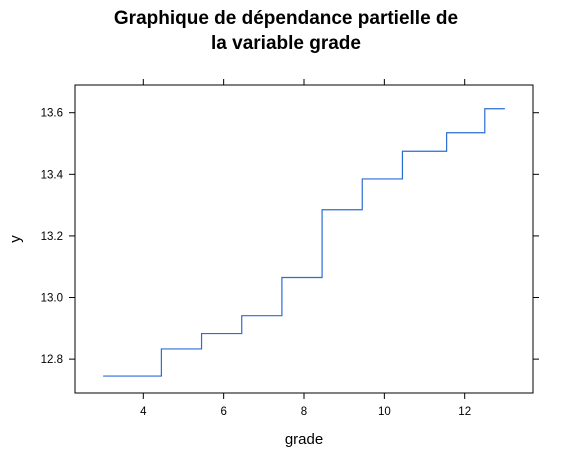 The width and height of the screenshot is (572, 460). I want to click on y-axis-label: y, so click(15, 239).